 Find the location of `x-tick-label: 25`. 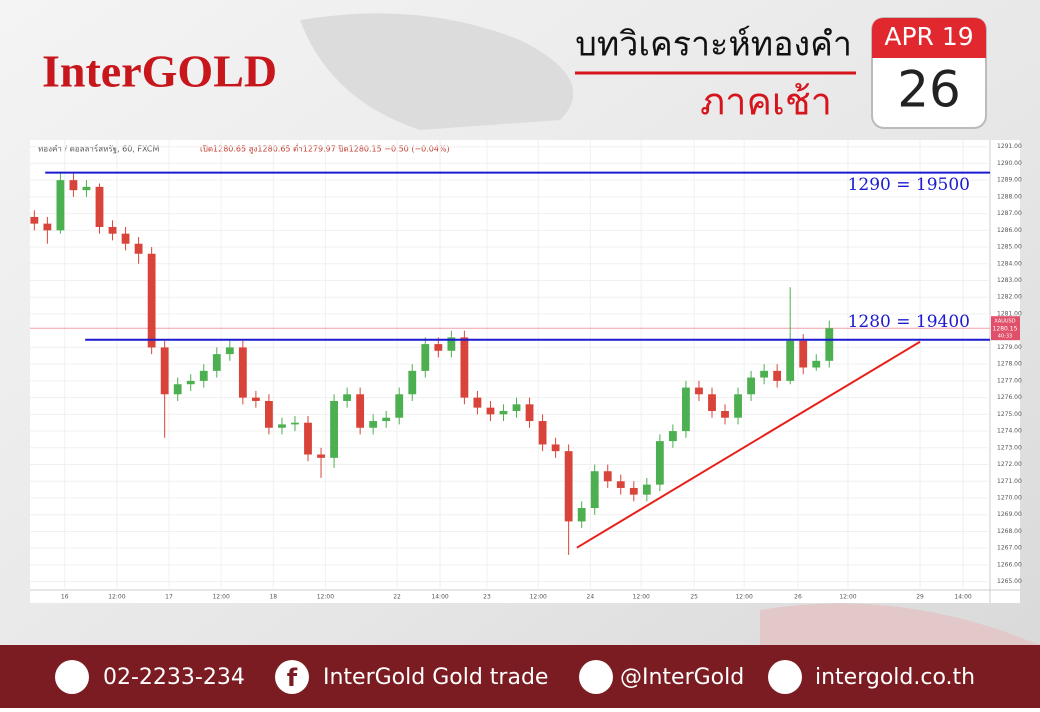

x-tick-label: 25 is located at coordinates (694, 597).